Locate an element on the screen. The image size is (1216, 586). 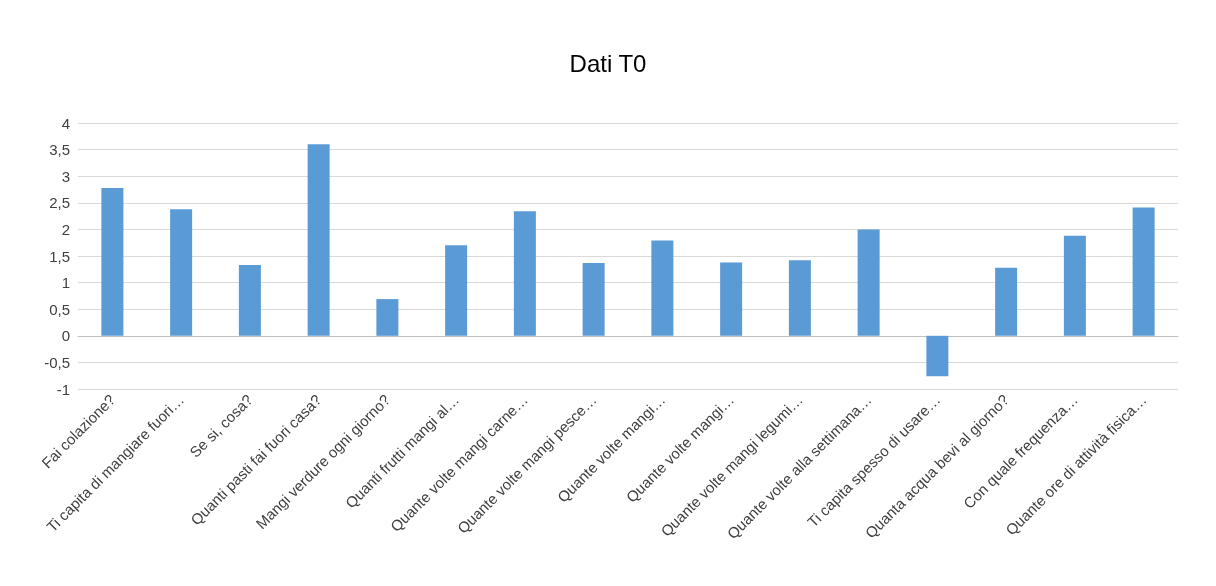
y-tick-label: 2,5 is located at coordinates (59, 203).